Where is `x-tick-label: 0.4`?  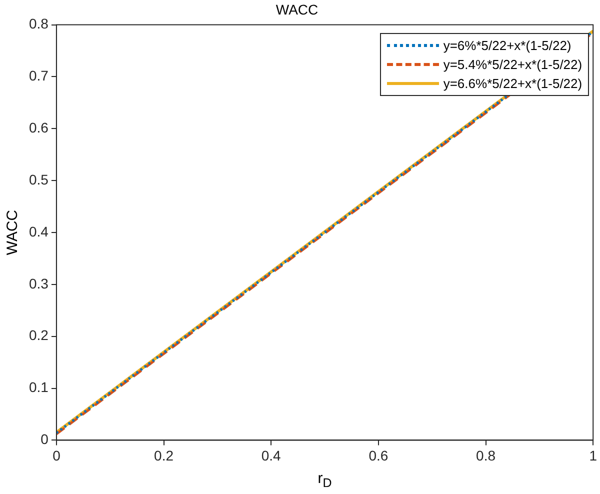
x-tick-label: 0.4 is located at coordinates (271, 455).